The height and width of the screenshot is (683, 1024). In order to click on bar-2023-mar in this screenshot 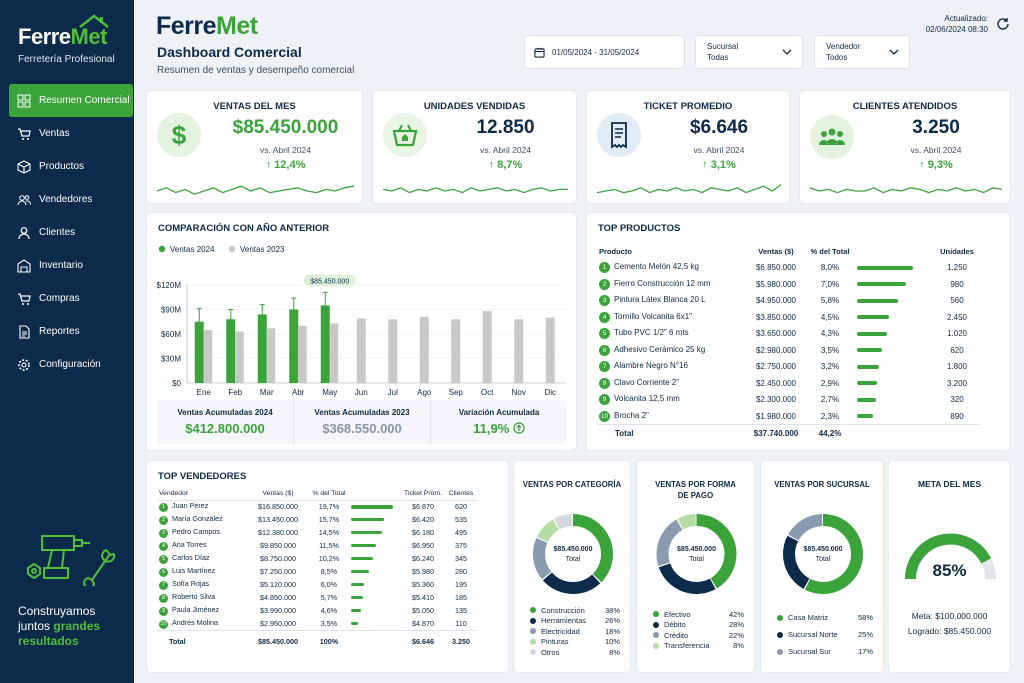, I will do `click(271, 355)`.